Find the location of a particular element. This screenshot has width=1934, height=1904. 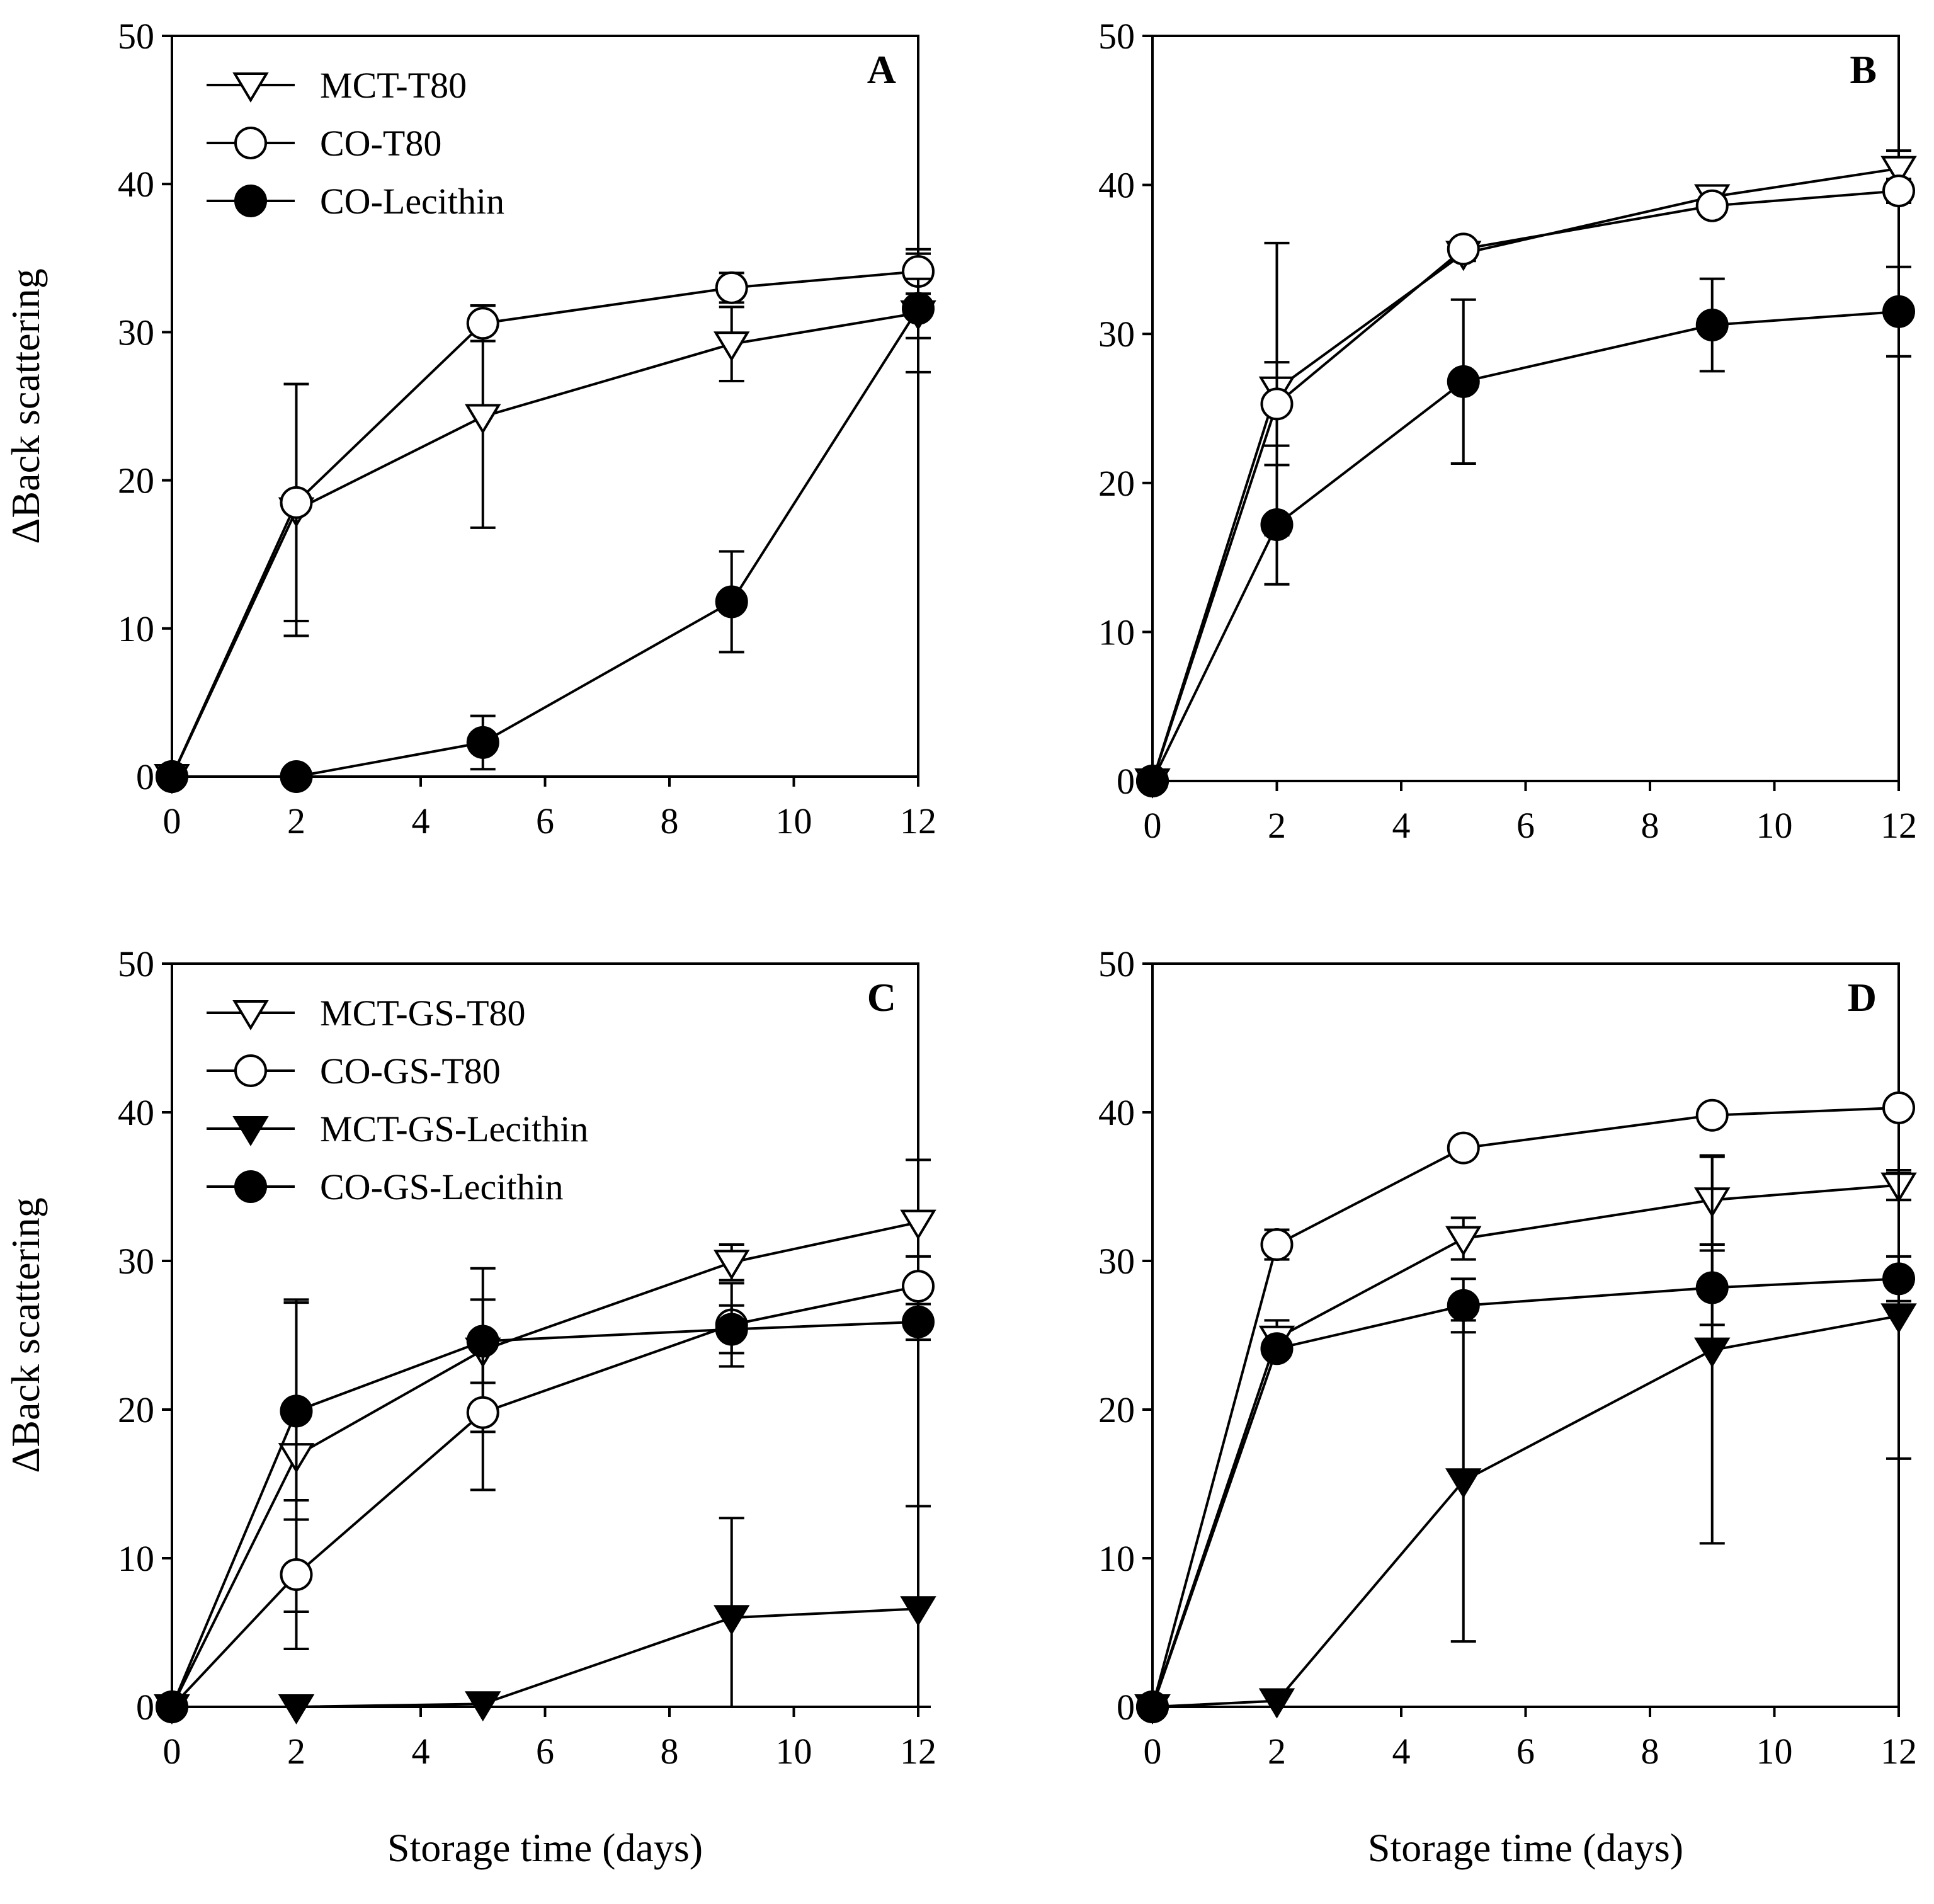

x-tick-label: 6 is located at coordinates (545, 1751).